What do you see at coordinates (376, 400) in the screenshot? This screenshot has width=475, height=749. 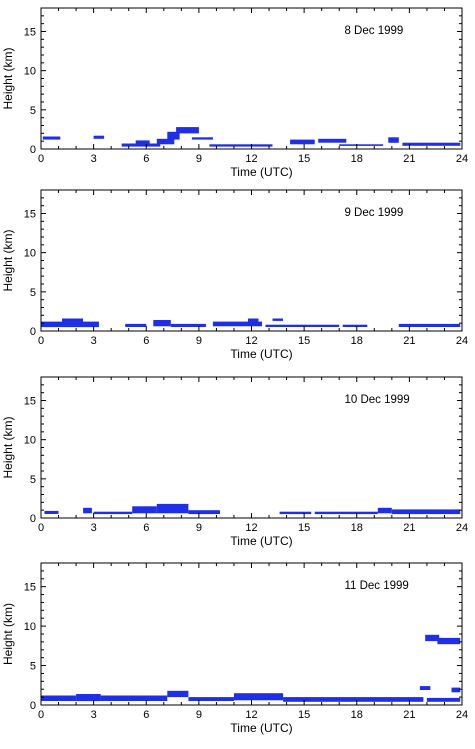 I see `panel-date-label: 10 Dec 1999` at bounding box center [376, 400].